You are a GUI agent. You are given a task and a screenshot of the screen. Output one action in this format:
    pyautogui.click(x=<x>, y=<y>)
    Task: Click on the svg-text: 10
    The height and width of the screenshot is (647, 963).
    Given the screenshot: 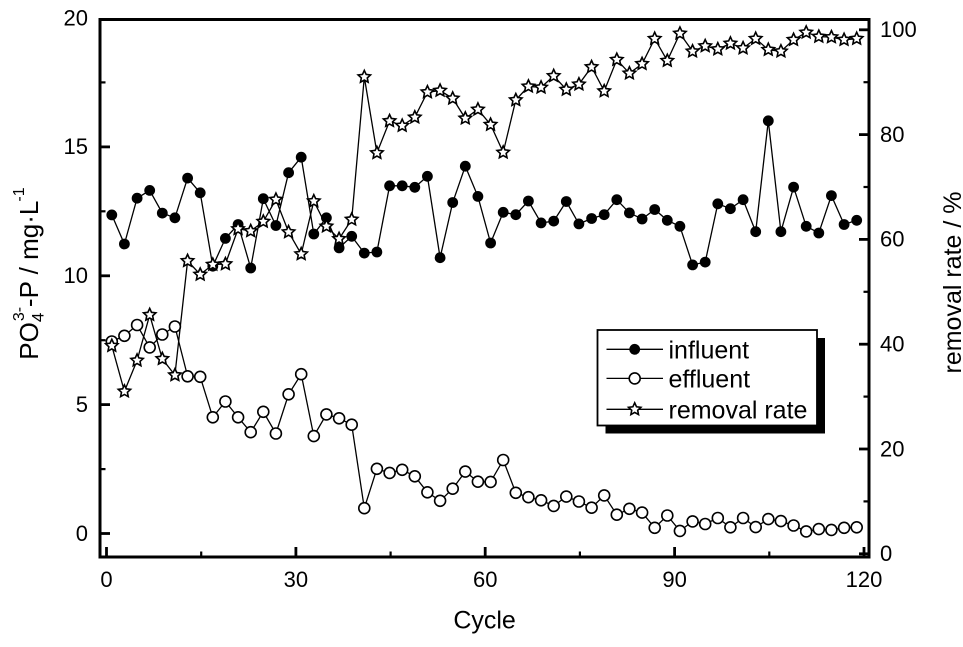 What is the action you would take?
    pyautogui.click(x=76, y=275)
    